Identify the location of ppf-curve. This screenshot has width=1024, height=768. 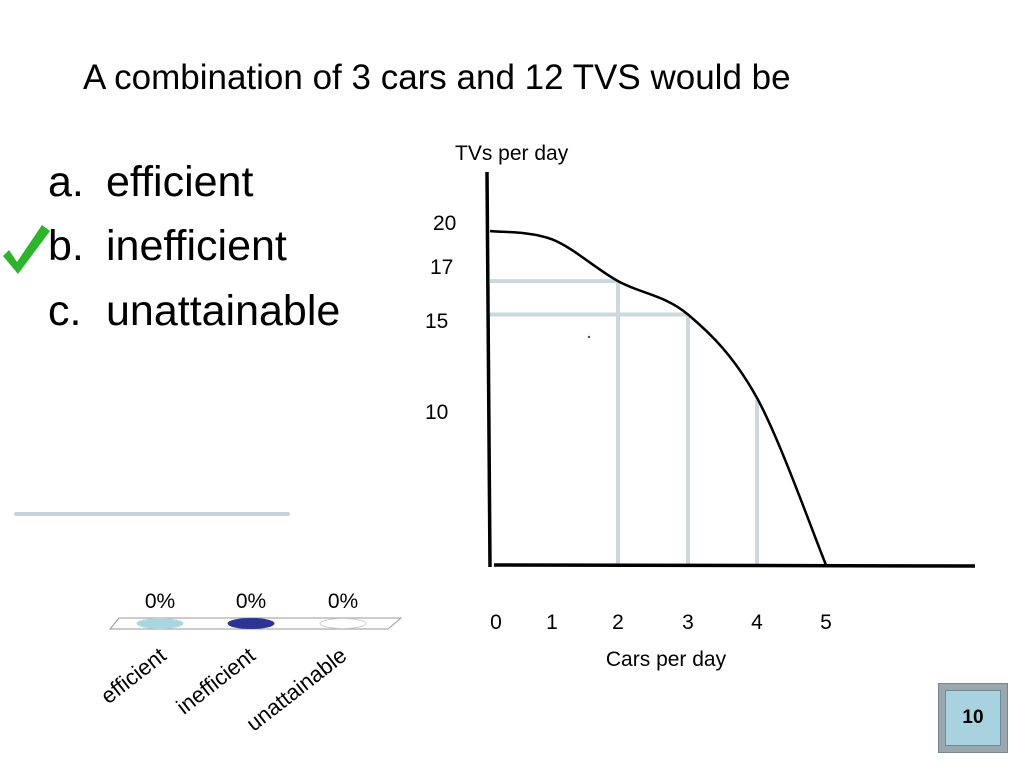
(658, 397).